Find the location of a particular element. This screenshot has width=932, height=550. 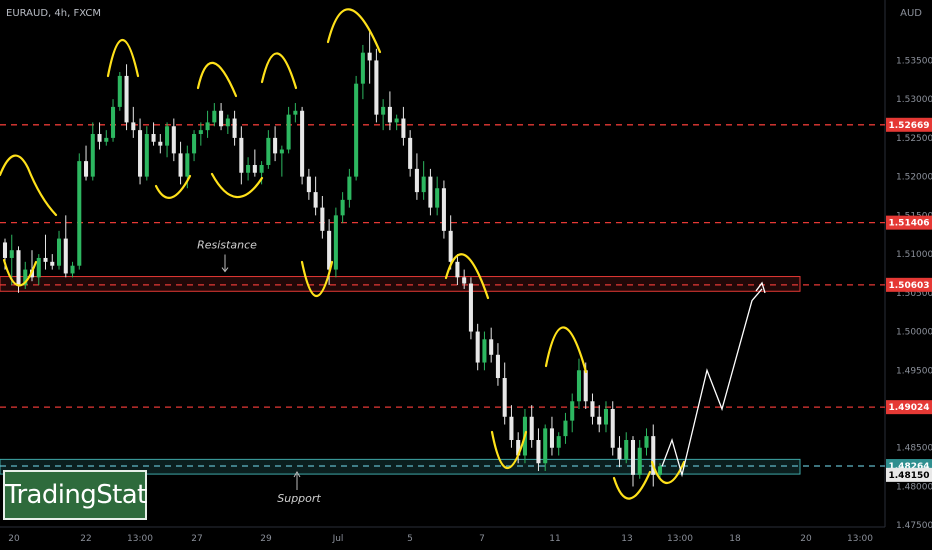

currency-label: AUD is located at coordinates (911, 13).